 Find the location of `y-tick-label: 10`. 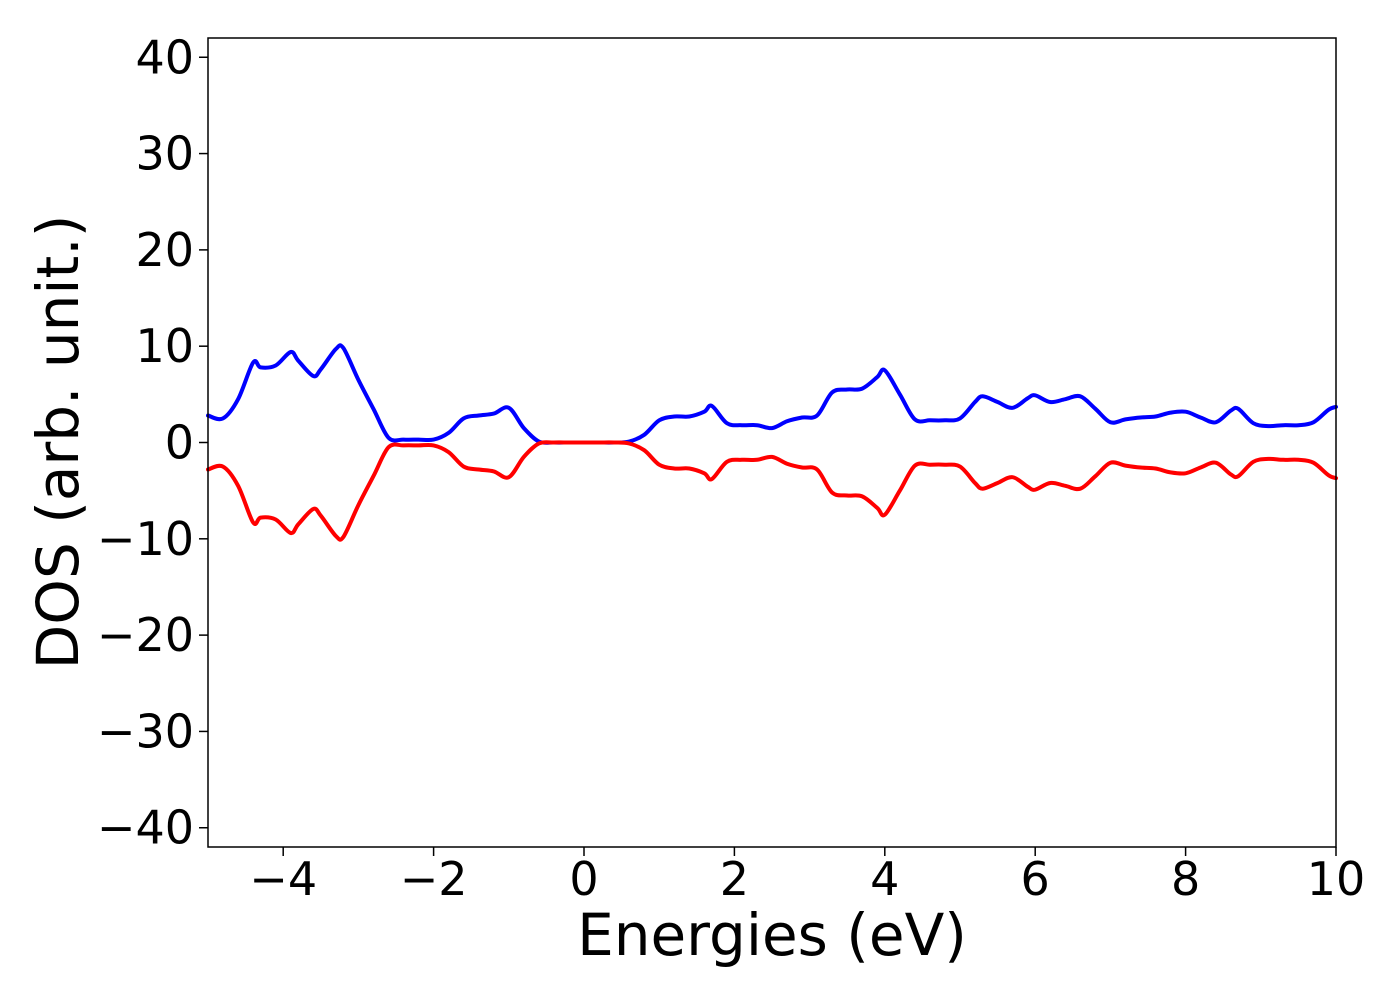

y-tick-label: 10 is located at coordinates (164, 346).